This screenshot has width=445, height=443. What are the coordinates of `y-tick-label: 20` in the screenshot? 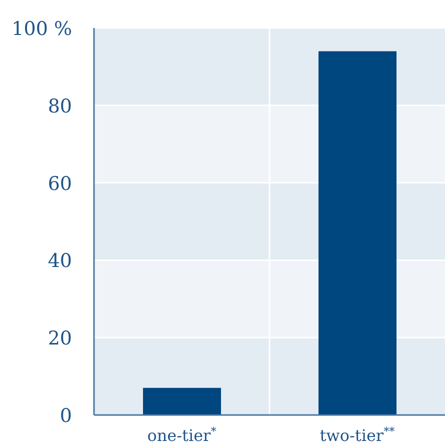 It's located at (60, 339).